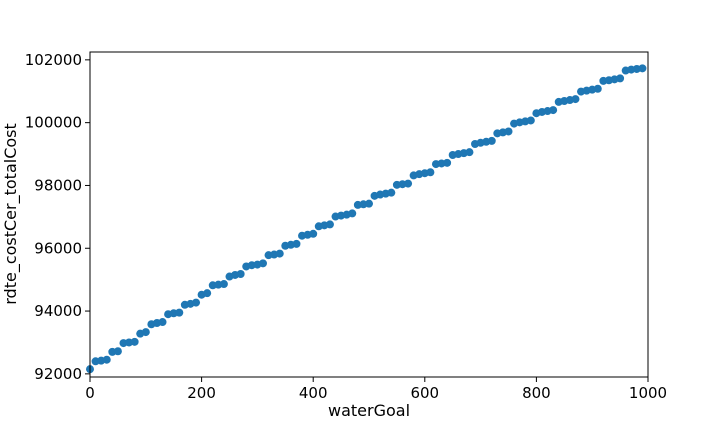 This screenshot has width=720, height=432. I want to click on x-tick-label: 600, so click(424, 393).